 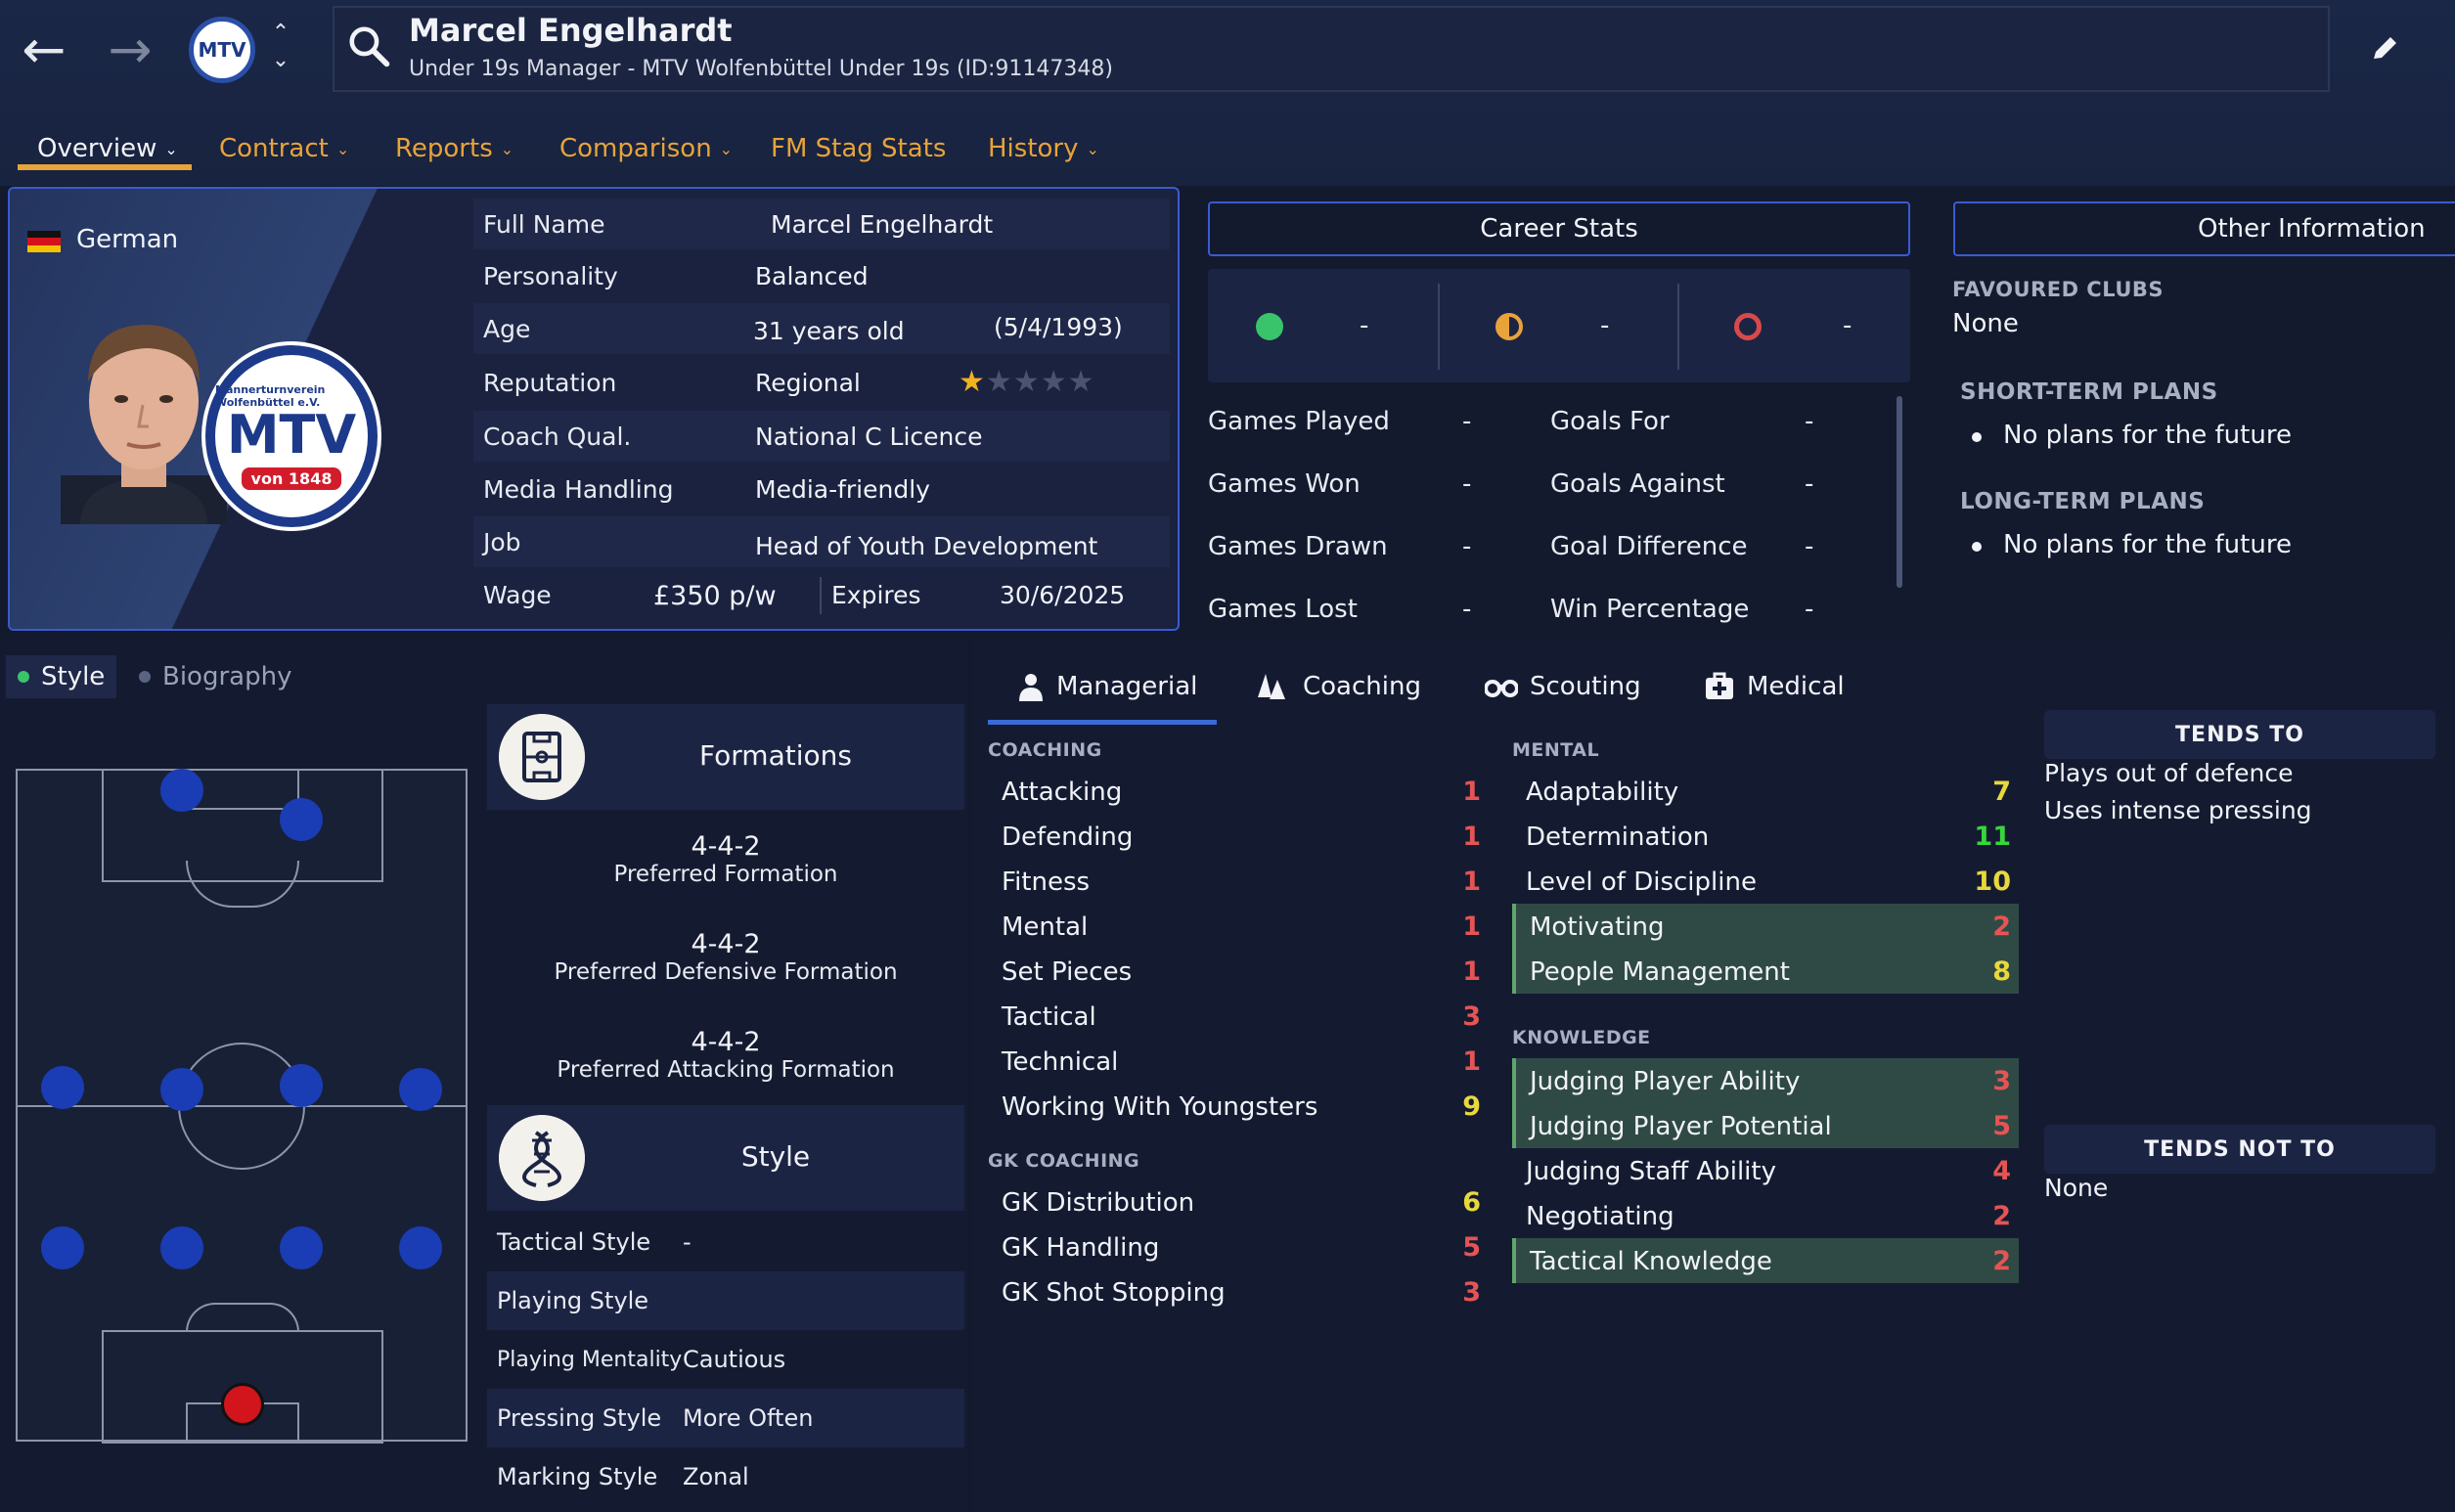 I want to click on info-label: Wage, so click(x=517, y=595).